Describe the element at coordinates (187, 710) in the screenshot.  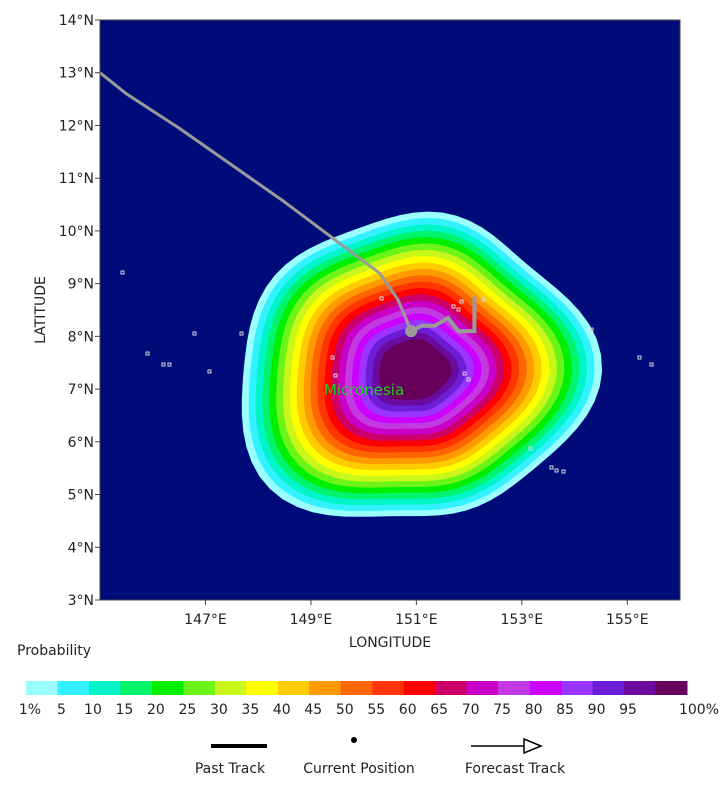
I see `legend-label: 25` at that location.